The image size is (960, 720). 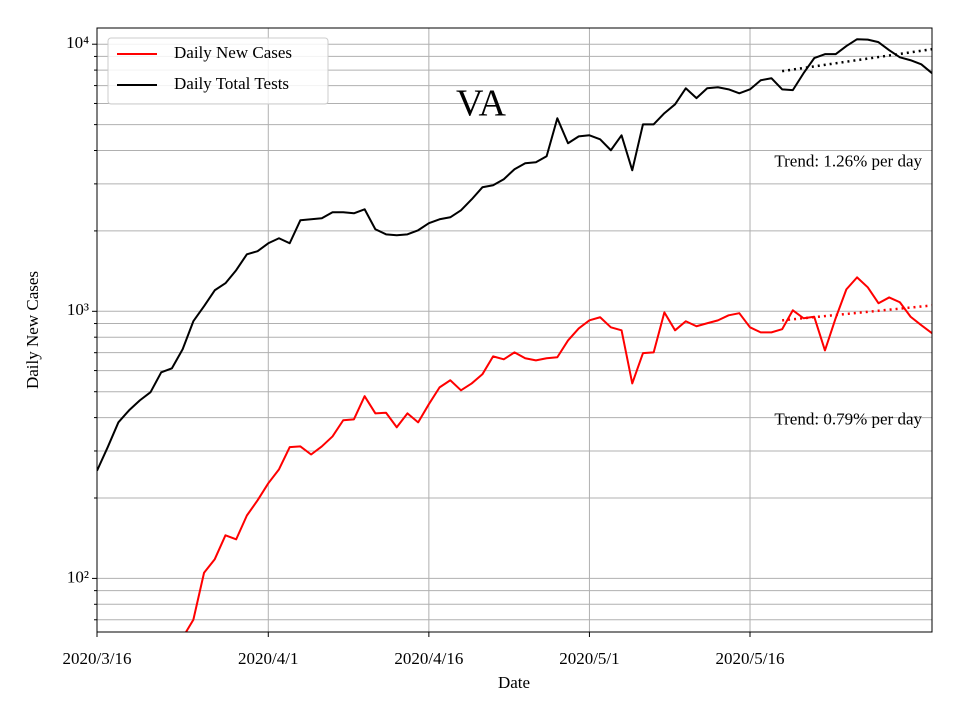 What do you see at coordinates (97, 658) in the screenshot?
I see `x-tick-label: 2020/3/16` at bounding box center [97, 658].